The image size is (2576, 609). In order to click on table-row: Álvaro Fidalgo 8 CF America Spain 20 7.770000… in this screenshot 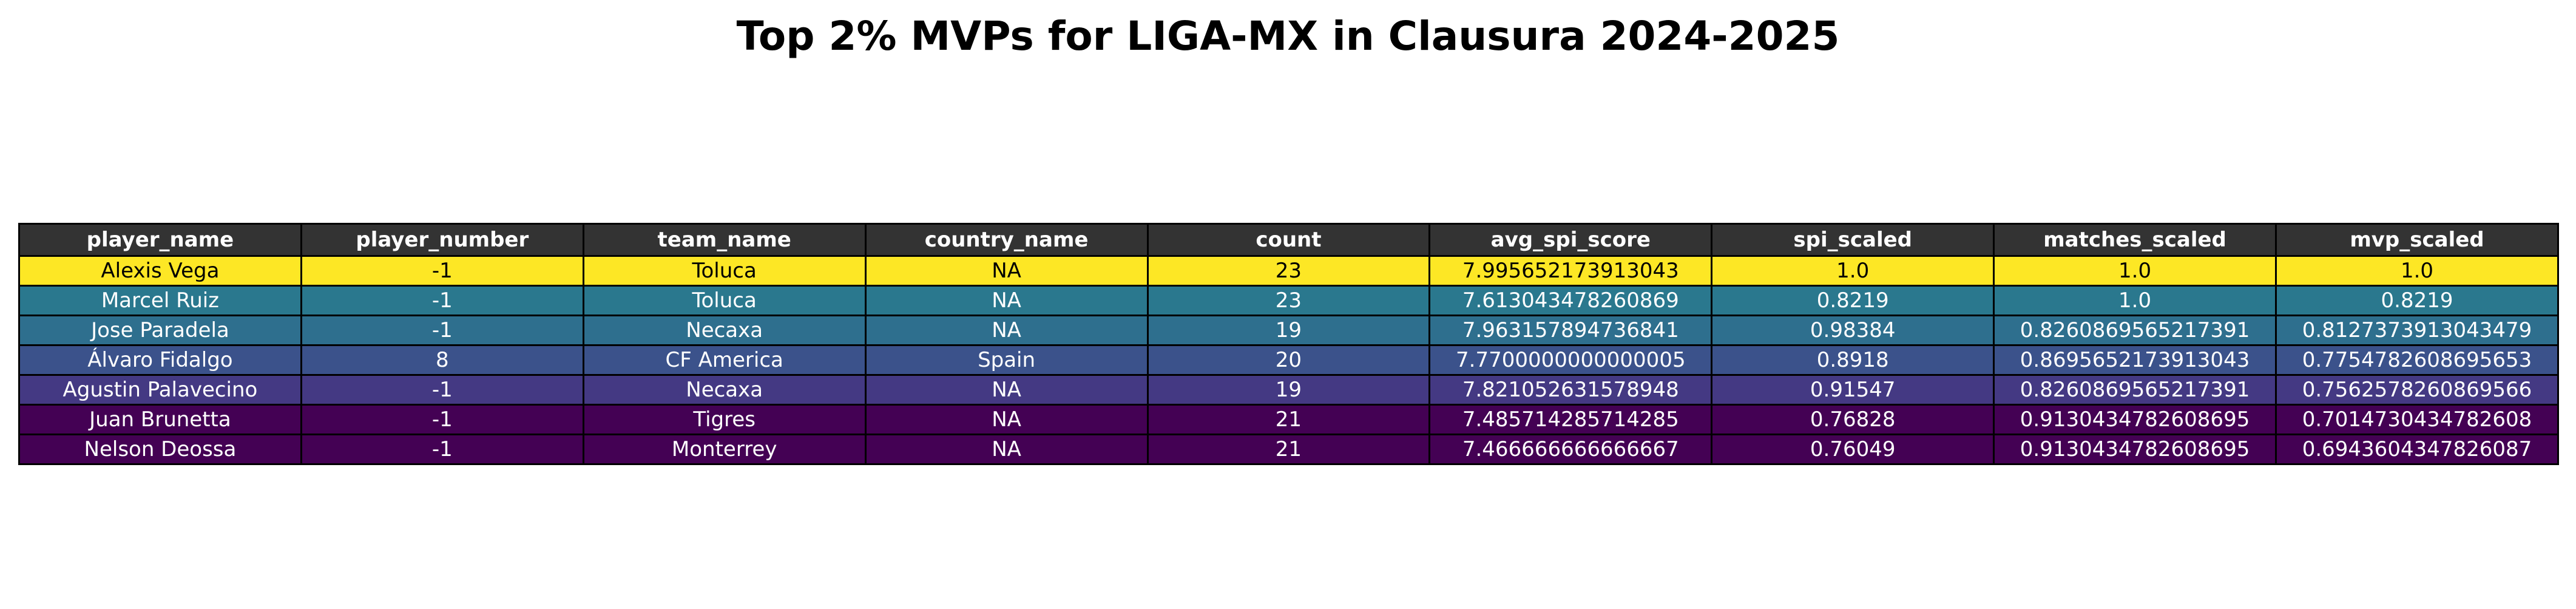, I will do `click(1288, 360)`.